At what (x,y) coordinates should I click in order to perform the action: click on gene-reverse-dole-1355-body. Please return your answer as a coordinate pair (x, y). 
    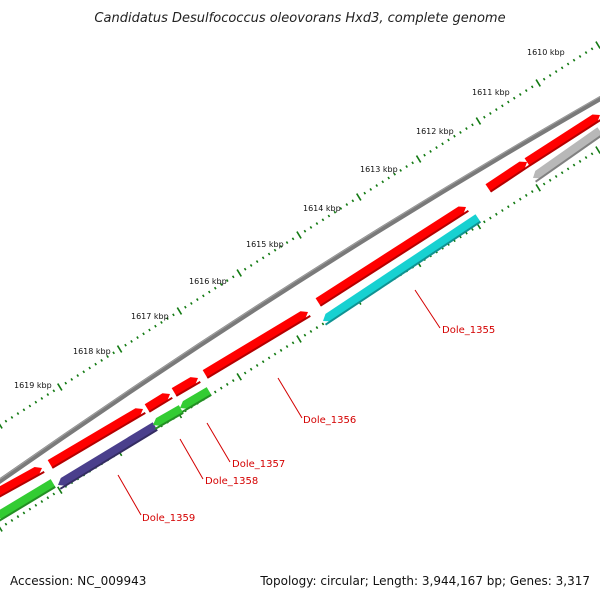
    Looking at the image, I should click on (402, 268).